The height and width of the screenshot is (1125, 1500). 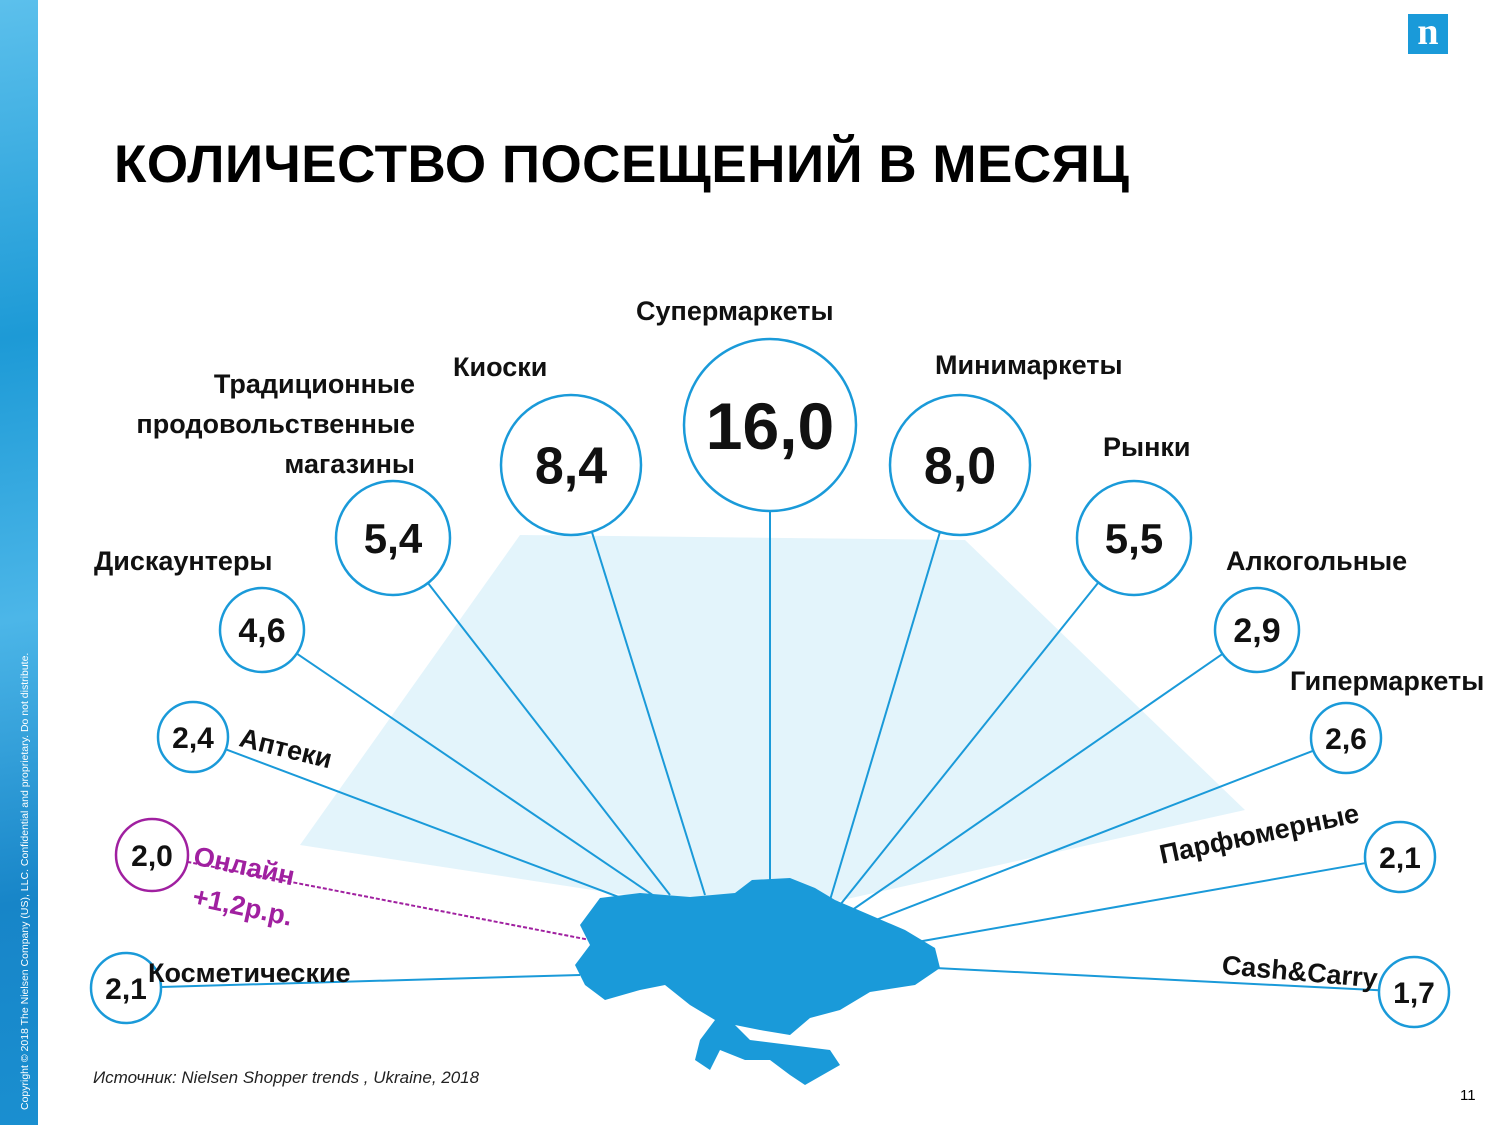 I want to click on nielsen-logo: n, so click(x=1428, y=33).